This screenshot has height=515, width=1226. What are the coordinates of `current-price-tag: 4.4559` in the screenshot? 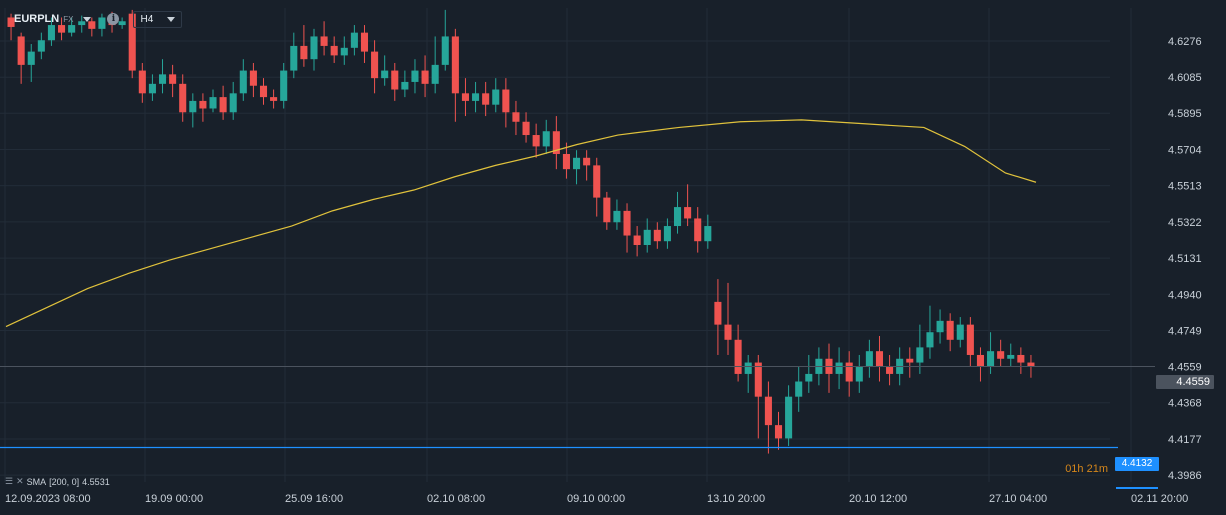 It's located at (1185, 382).